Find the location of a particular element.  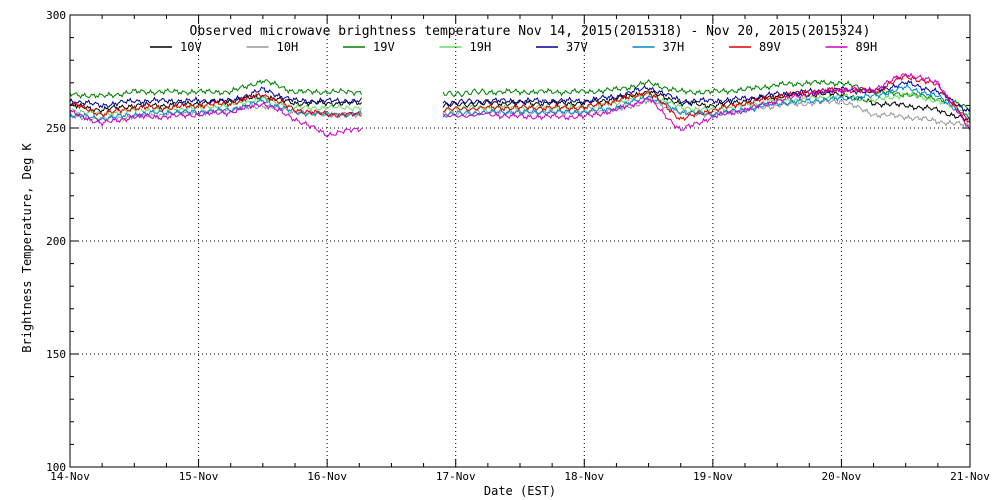

legend-label-37v: 37V is located at coordinates (577, 47).